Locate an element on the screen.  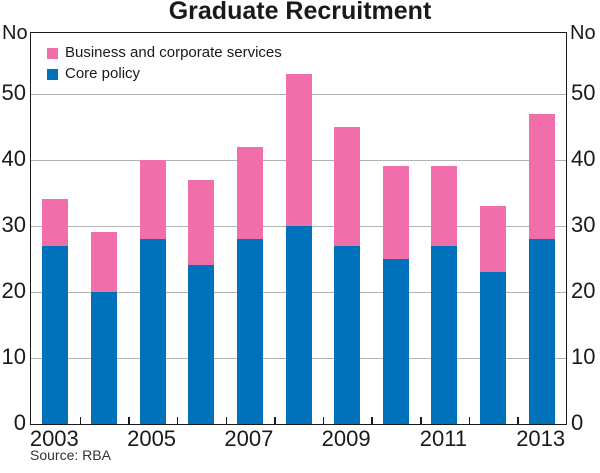
y-tick-label-right-20: 20 is located at coordinates (583, 290).